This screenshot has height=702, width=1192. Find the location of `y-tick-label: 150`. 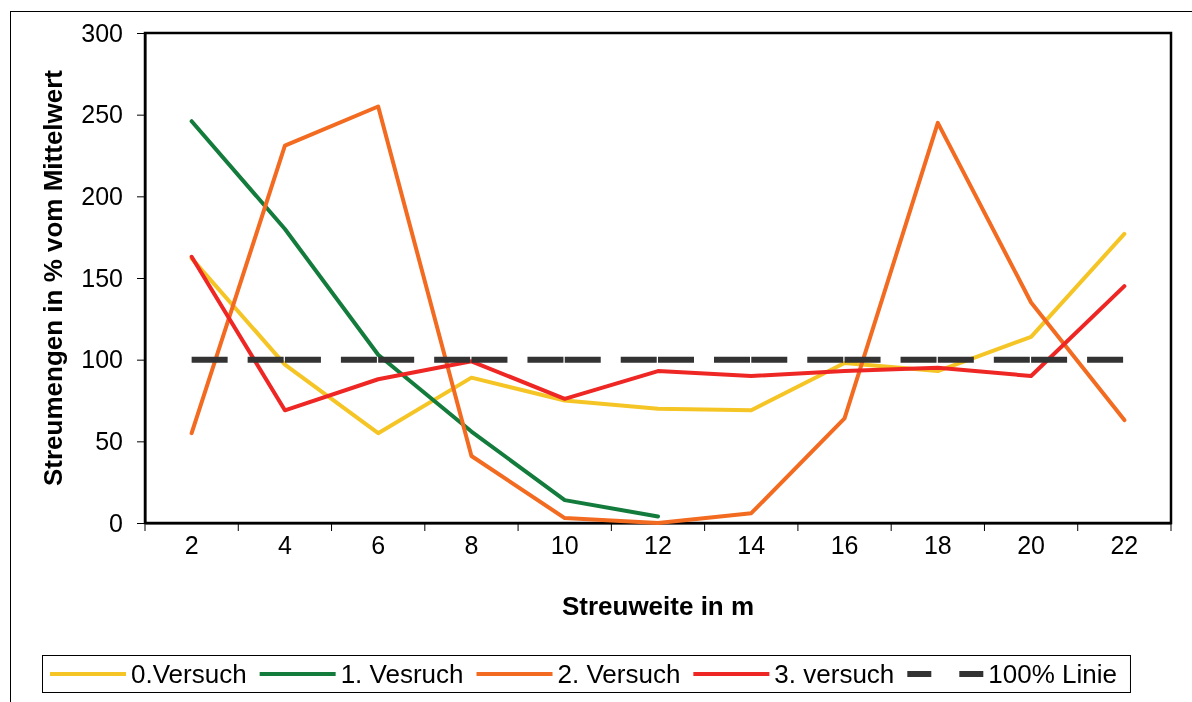

y-tick-label: 150 is located at coordinates (102, 277).